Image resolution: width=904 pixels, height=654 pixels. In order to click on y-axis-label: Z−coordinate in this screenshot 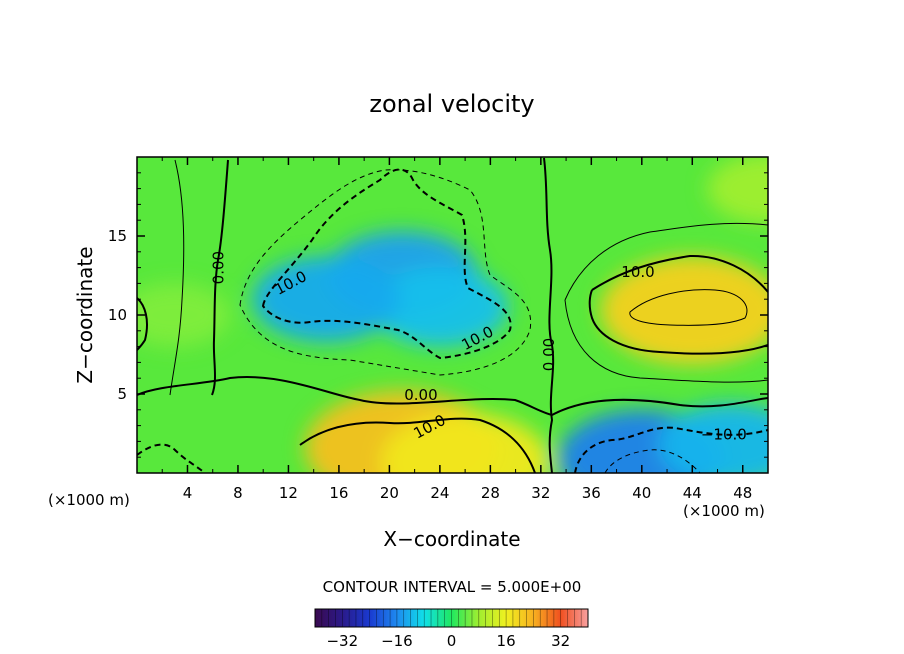, I will do `click(85, 314)`.